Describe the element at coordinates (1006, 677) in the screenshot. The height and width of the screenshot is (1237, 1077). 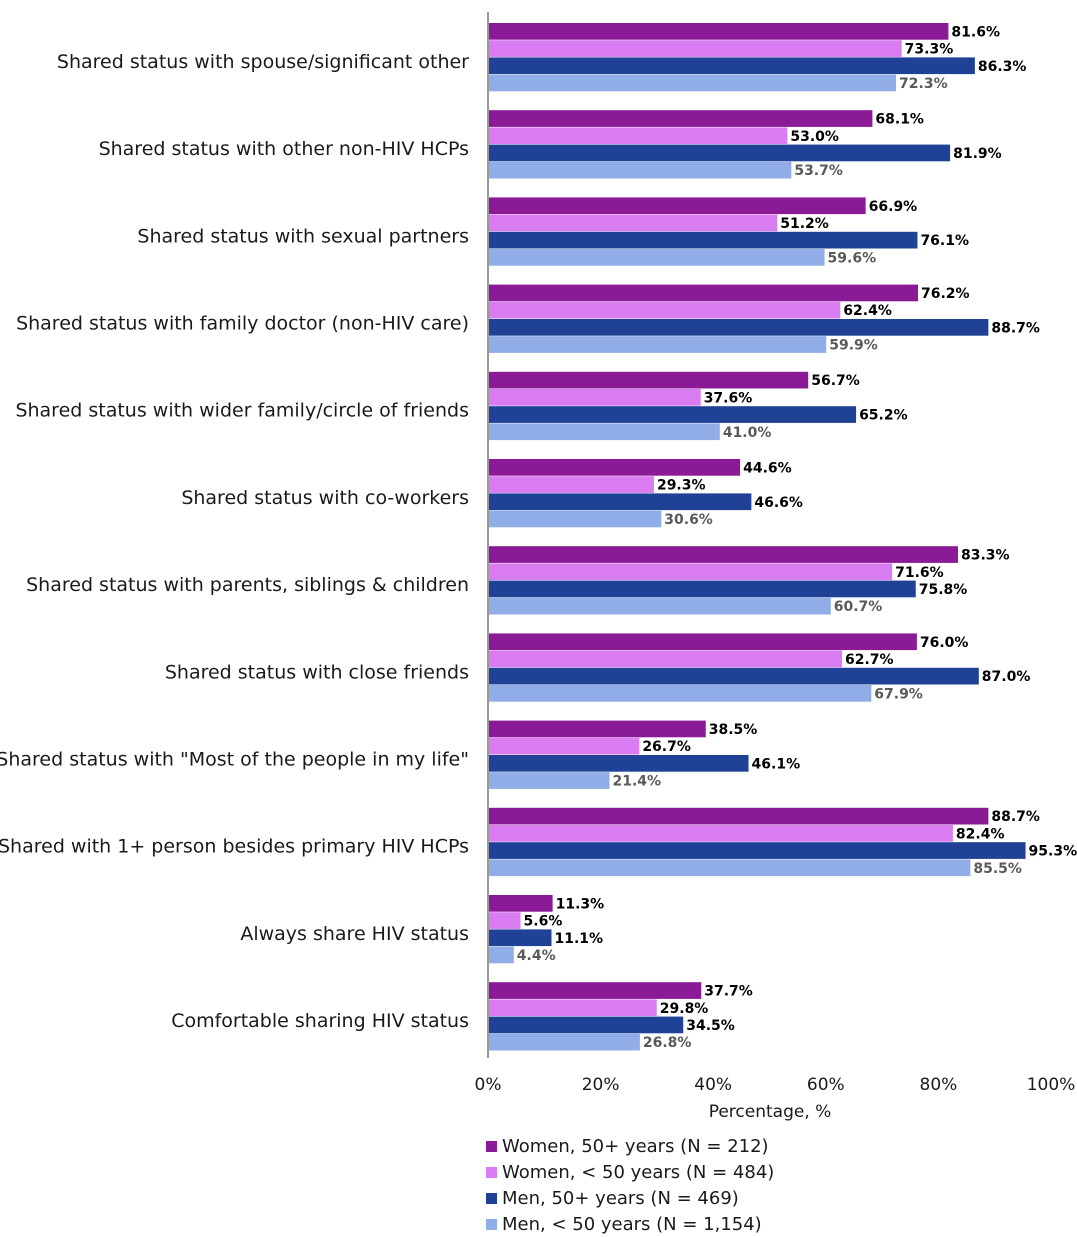
I see `data-label: 87.0%` at that location.